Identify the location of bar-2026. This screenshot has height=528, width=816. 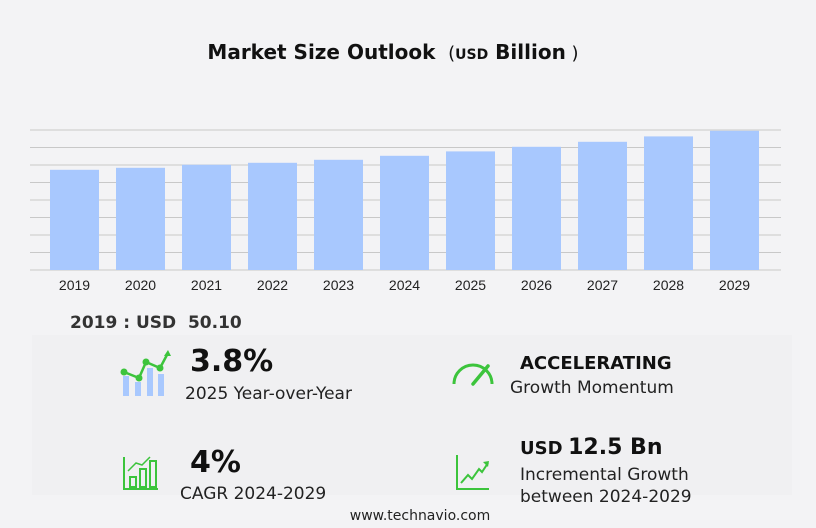
(536, 208).